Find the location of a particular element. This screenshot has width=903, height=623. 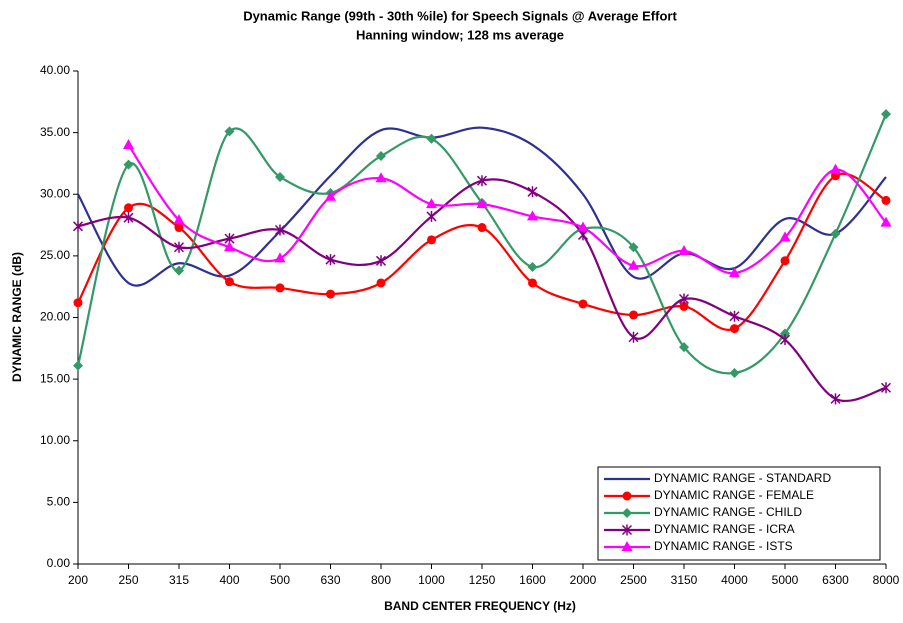

legend-label: DYNAMIC RANGE - ICRA is located at coordinates (724, 529).